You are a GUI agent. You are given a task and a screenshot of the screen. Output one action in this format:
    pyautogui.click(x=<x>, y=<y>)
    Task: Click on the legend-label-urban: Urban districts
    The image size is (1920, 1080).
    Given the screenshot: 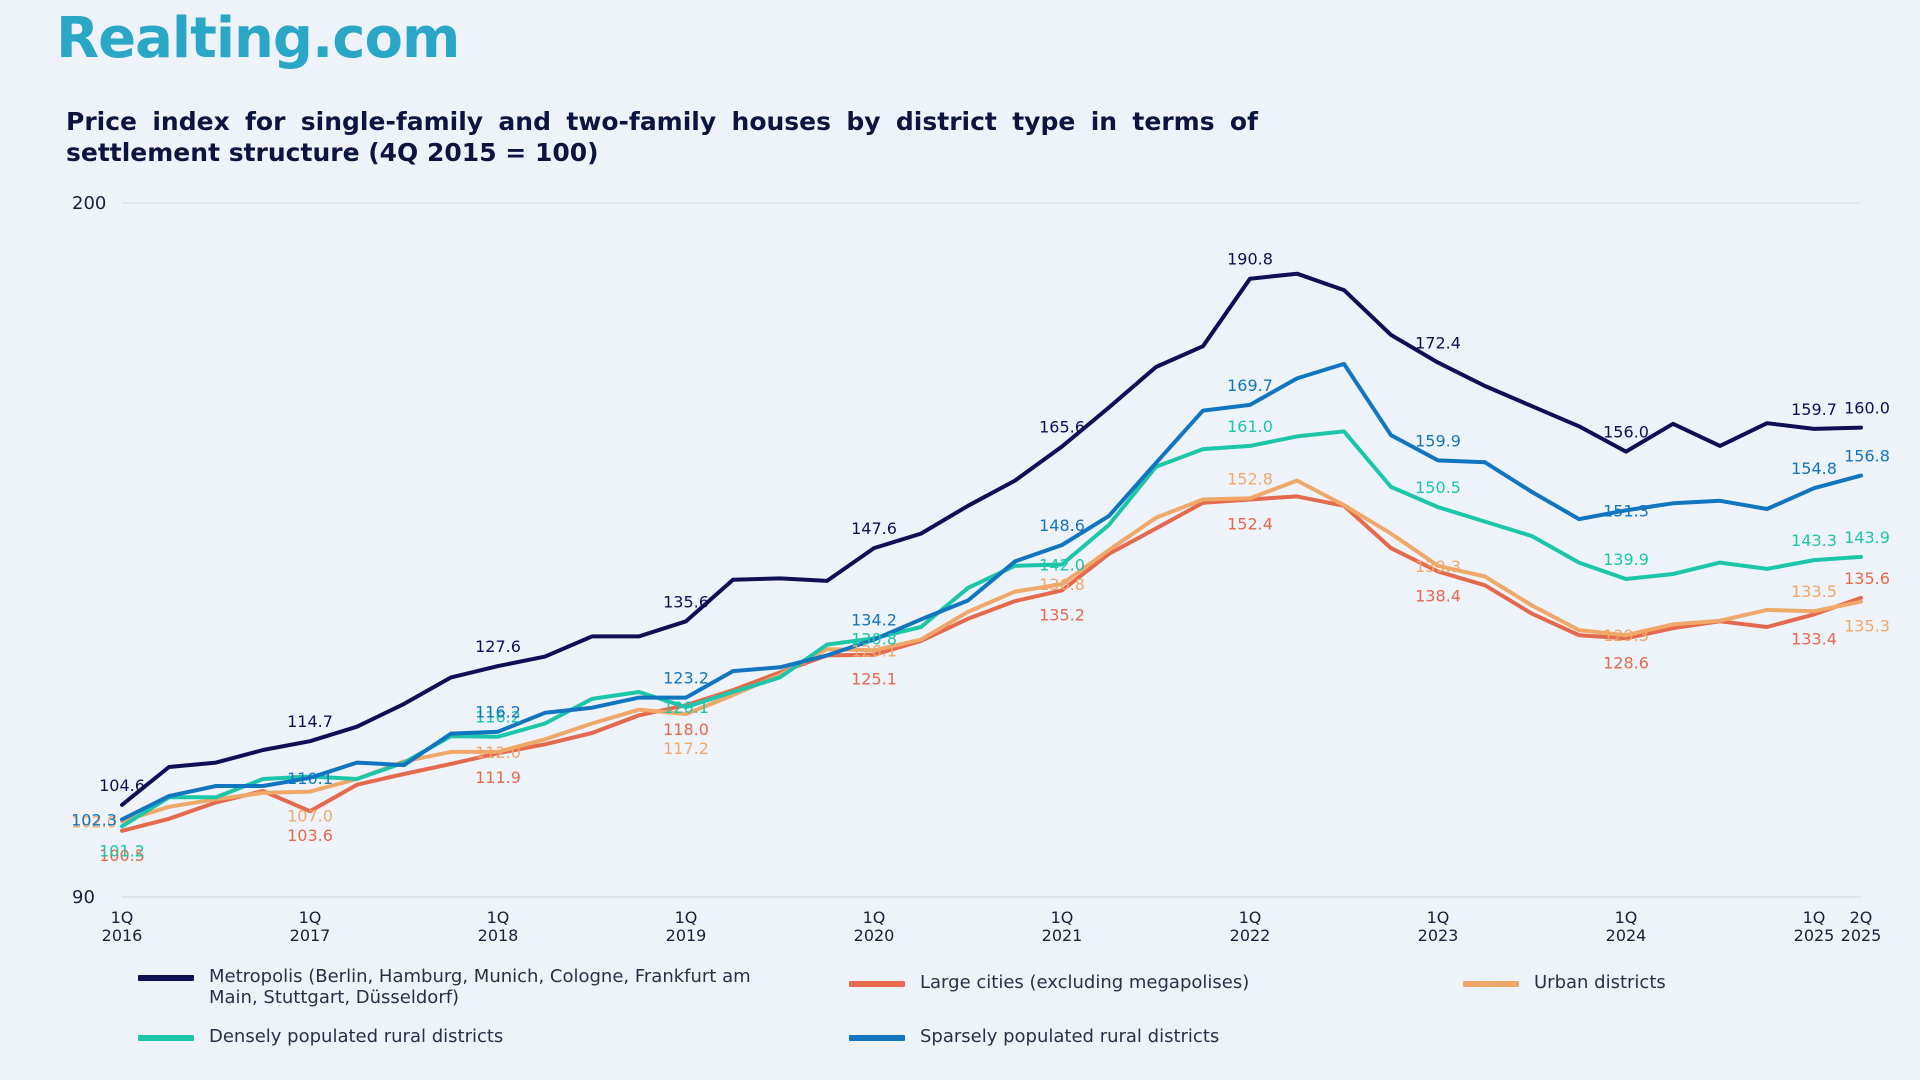 What is the action you would take?
    pyautogui.click(x=1600, y=982)
    